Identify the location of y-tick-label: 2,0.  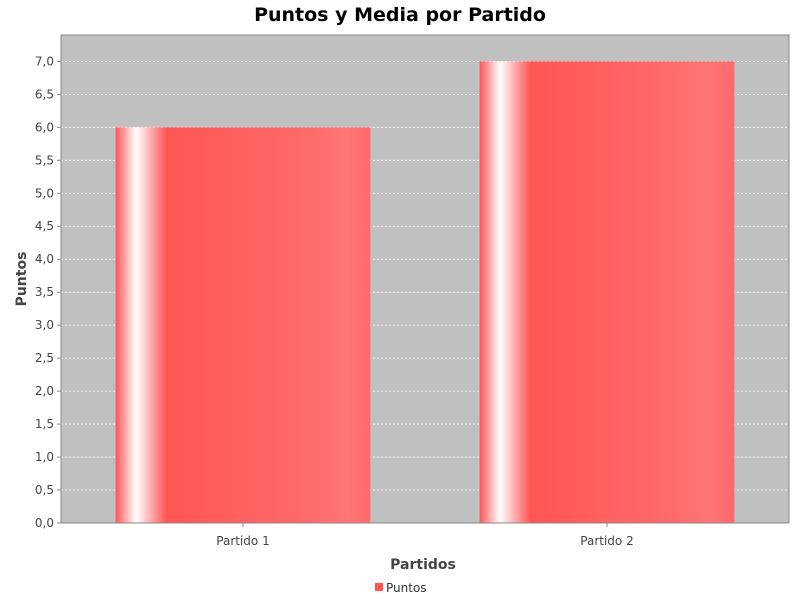
(44, 391).